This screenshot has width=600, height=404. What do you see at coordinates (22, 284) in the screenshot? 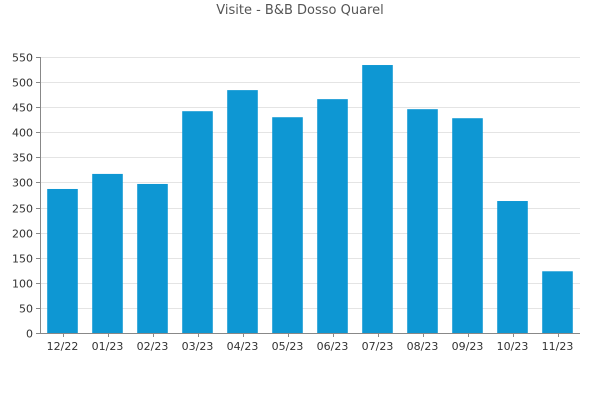
I see `y-tick-label: 100` at bounding box center [22, 284].